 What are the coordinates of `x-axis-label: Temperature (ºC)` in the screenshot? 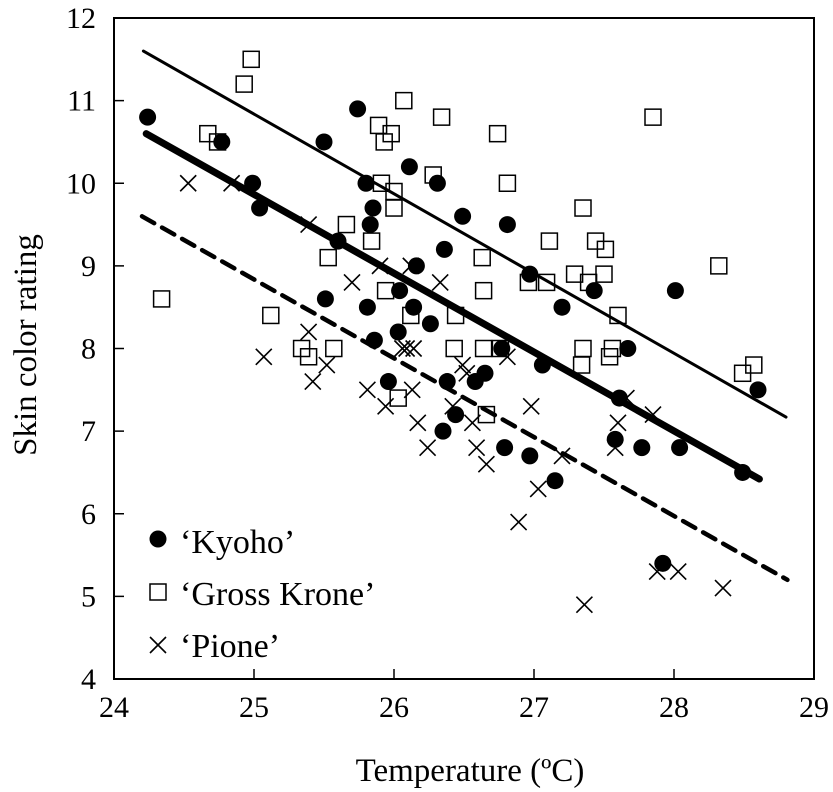 It's located at (470, 771).